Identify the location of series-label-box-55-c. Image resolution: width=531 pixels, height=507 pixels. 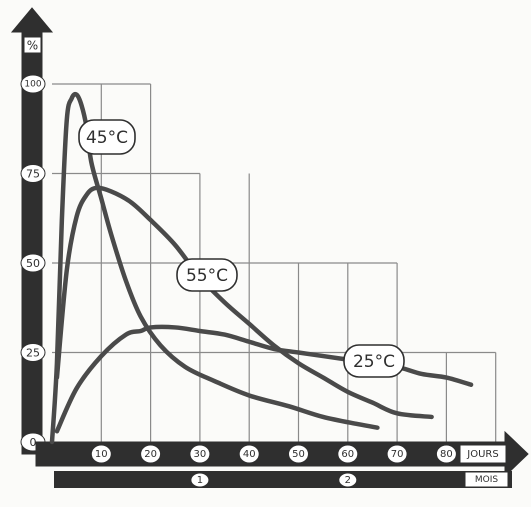
(207, 275).